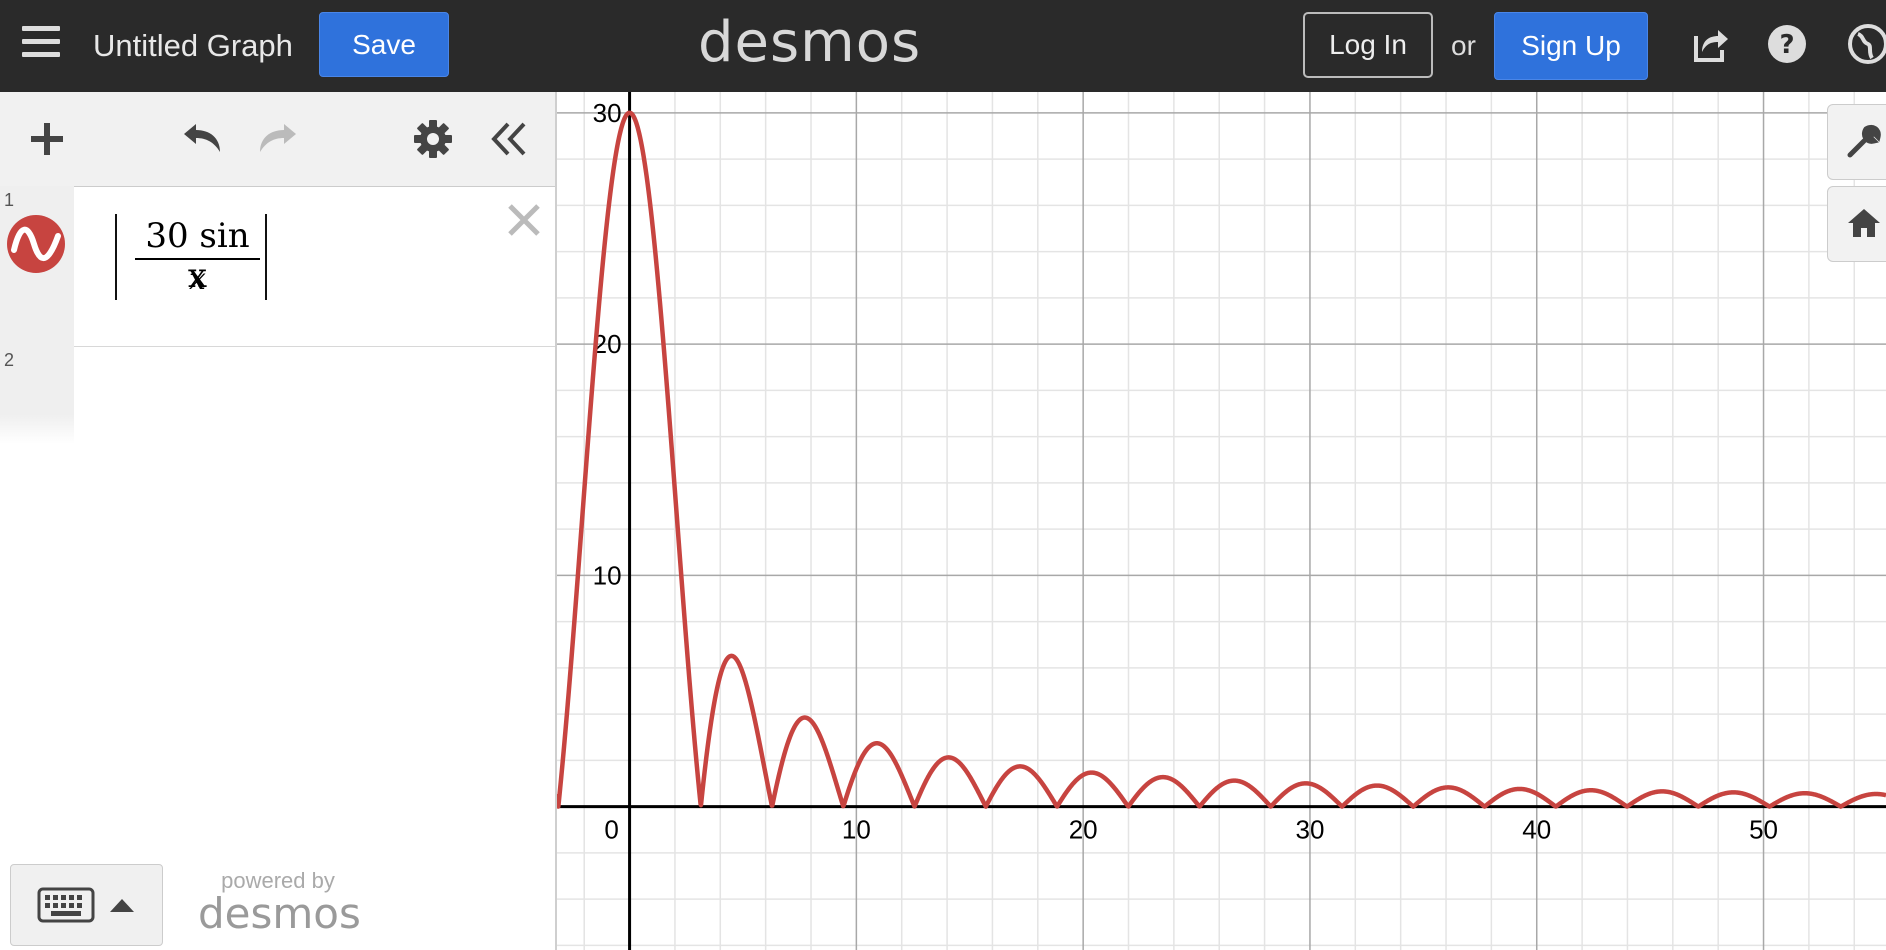 This screenshot has height=950, width=1886. Describe the element at coordinates (193, 45) in the screenshot. I see `graph-title: Untitled Graph` at that location.